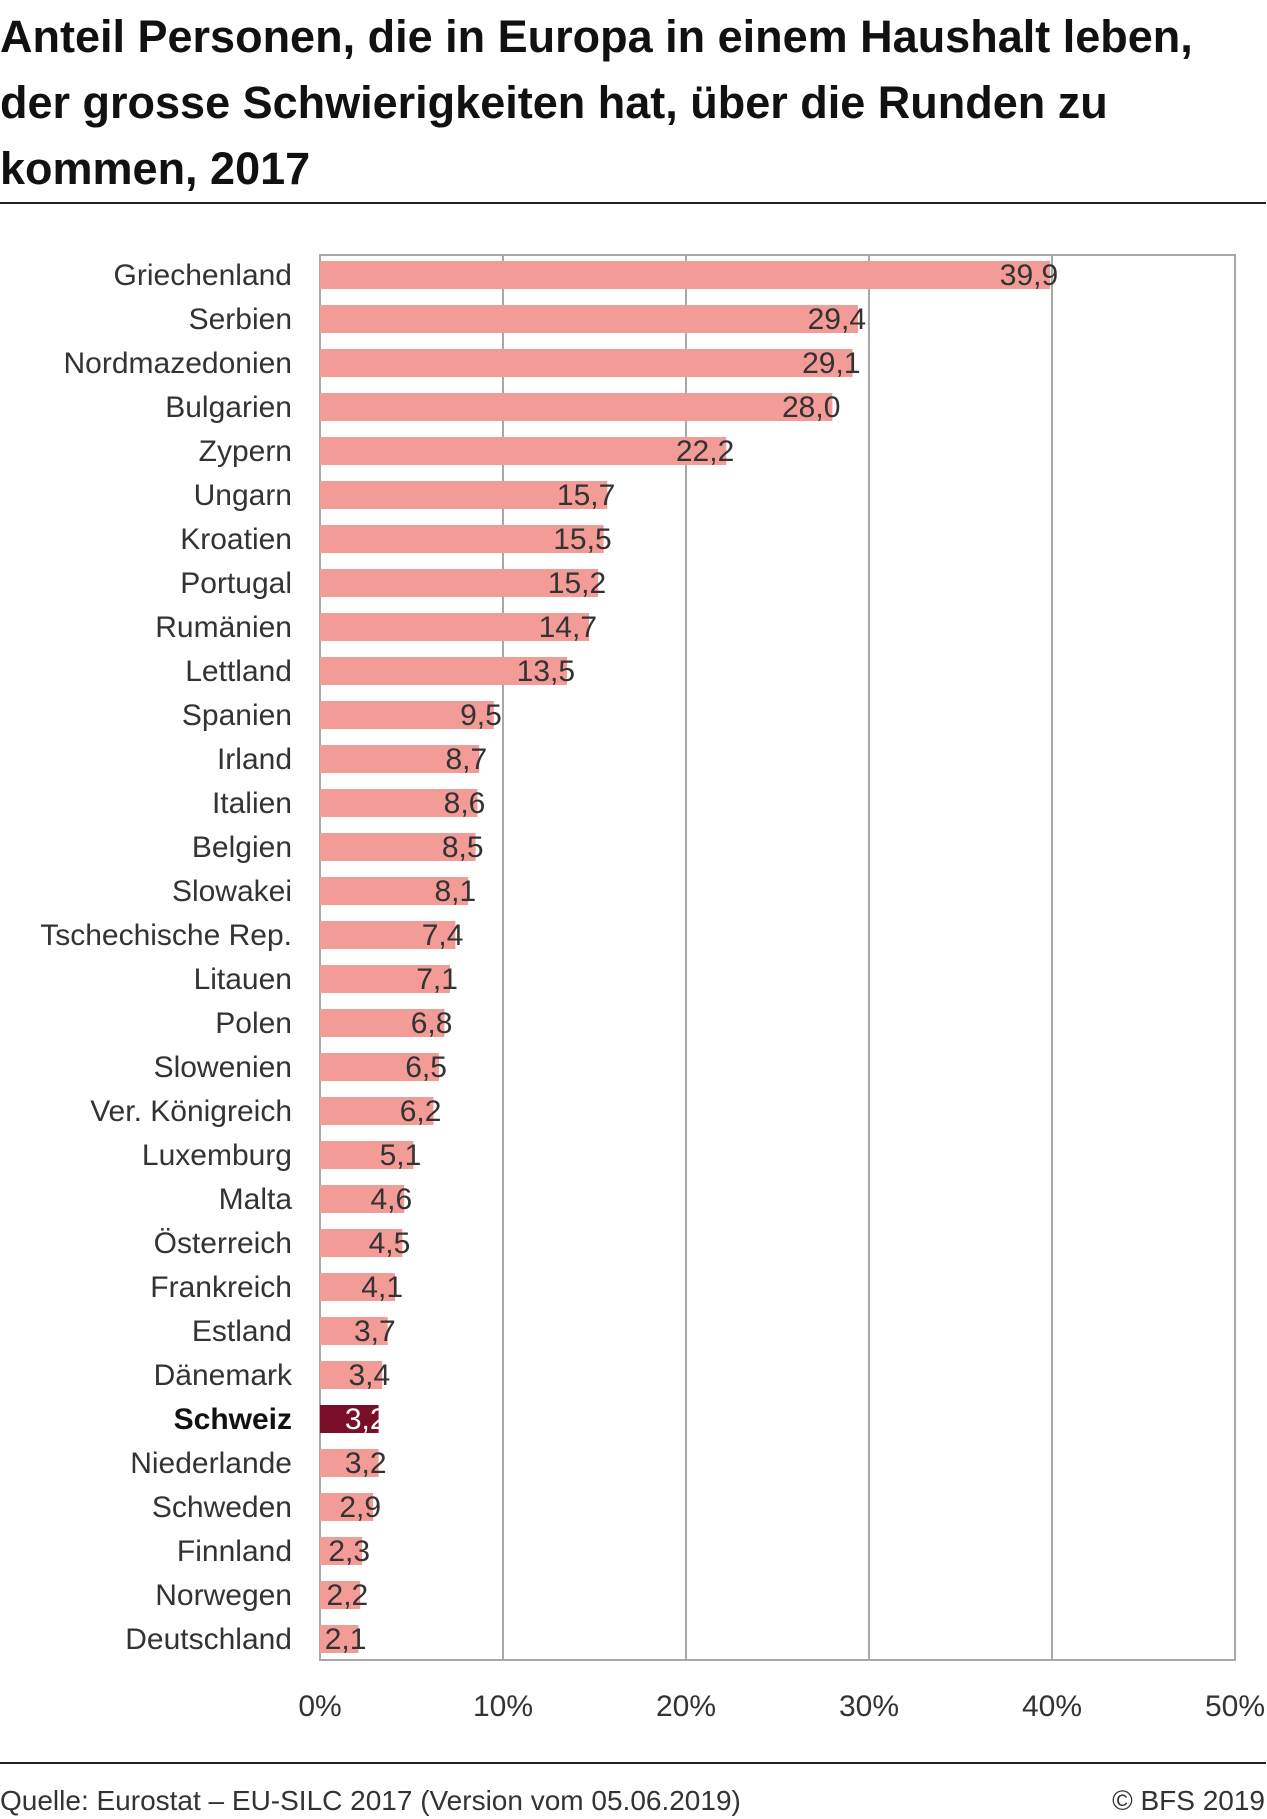 This screenshot has height=1819, width=1267. I want to click on value-label: 2,9, so click(360, 1507).